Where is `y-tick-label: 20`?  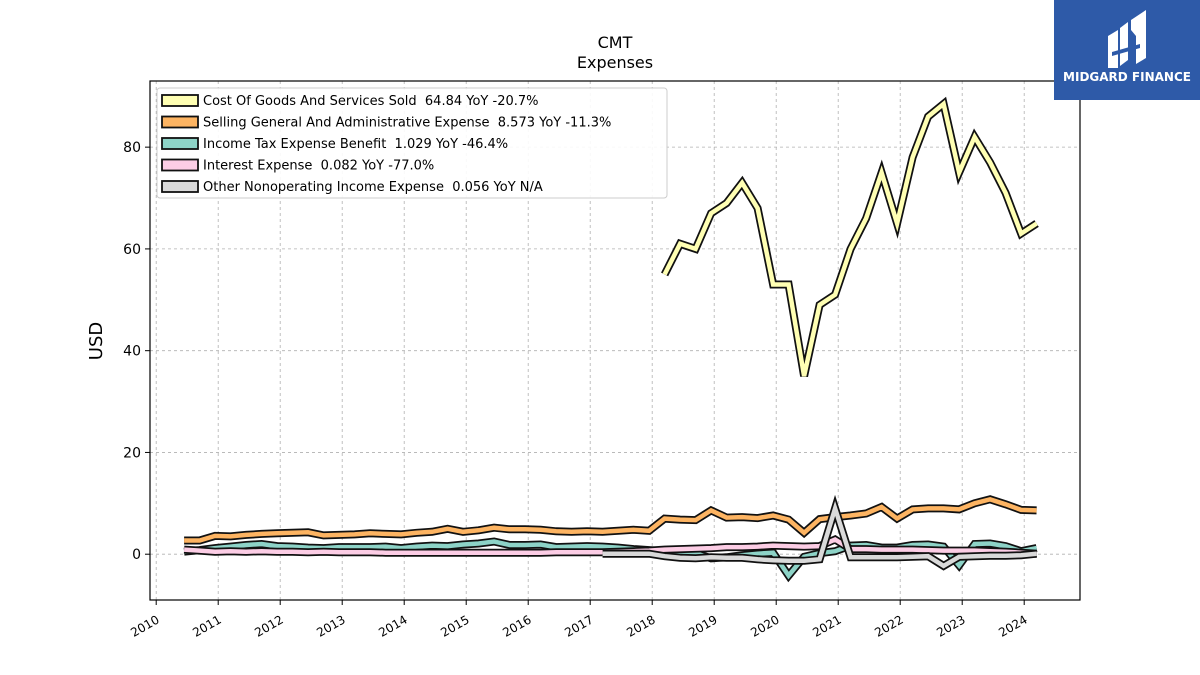 y-tick-label: 20 is located at coordinates (132, 453).